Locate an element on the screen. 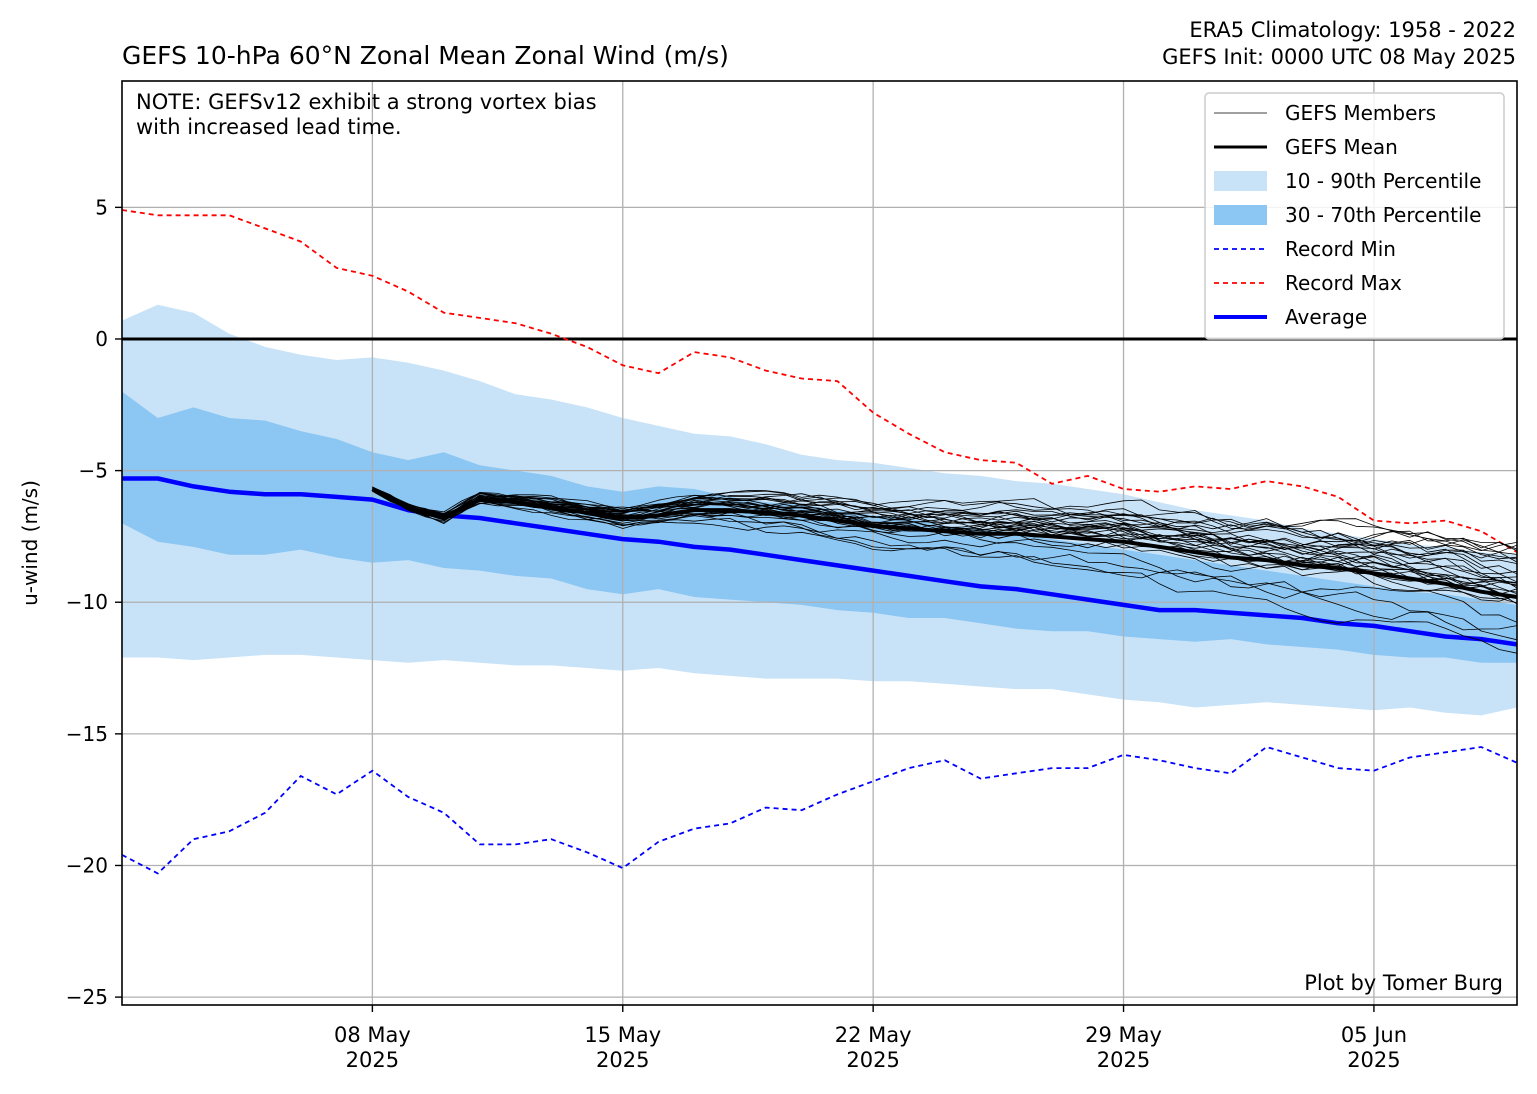 The height and width of the screenshot is (1094, 1537). legend-label: GEFS Mean is located at coordinates (1341, 147).